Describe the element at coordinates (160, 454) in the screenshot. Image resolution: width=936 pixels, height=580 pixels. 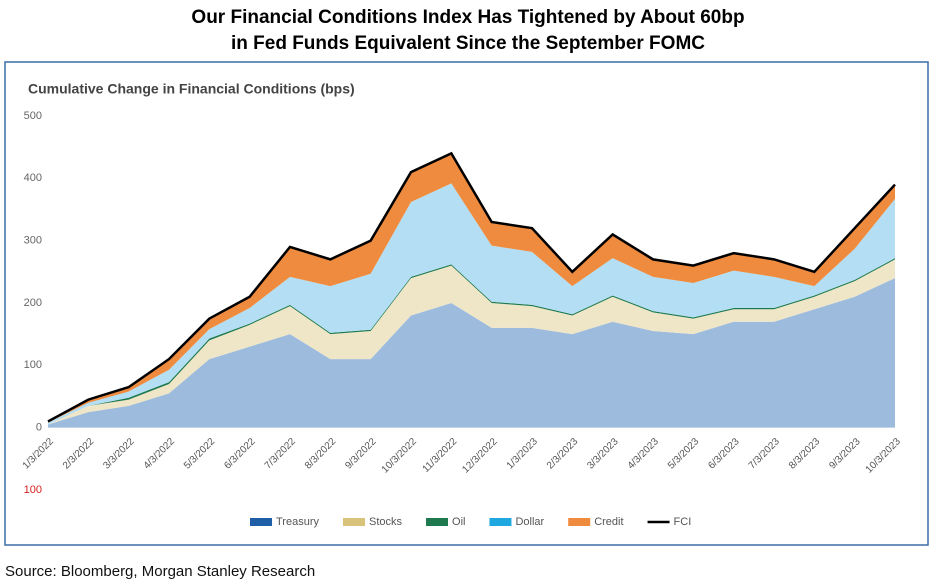
I see `x-tick-label: 4/3/2022` at that location.